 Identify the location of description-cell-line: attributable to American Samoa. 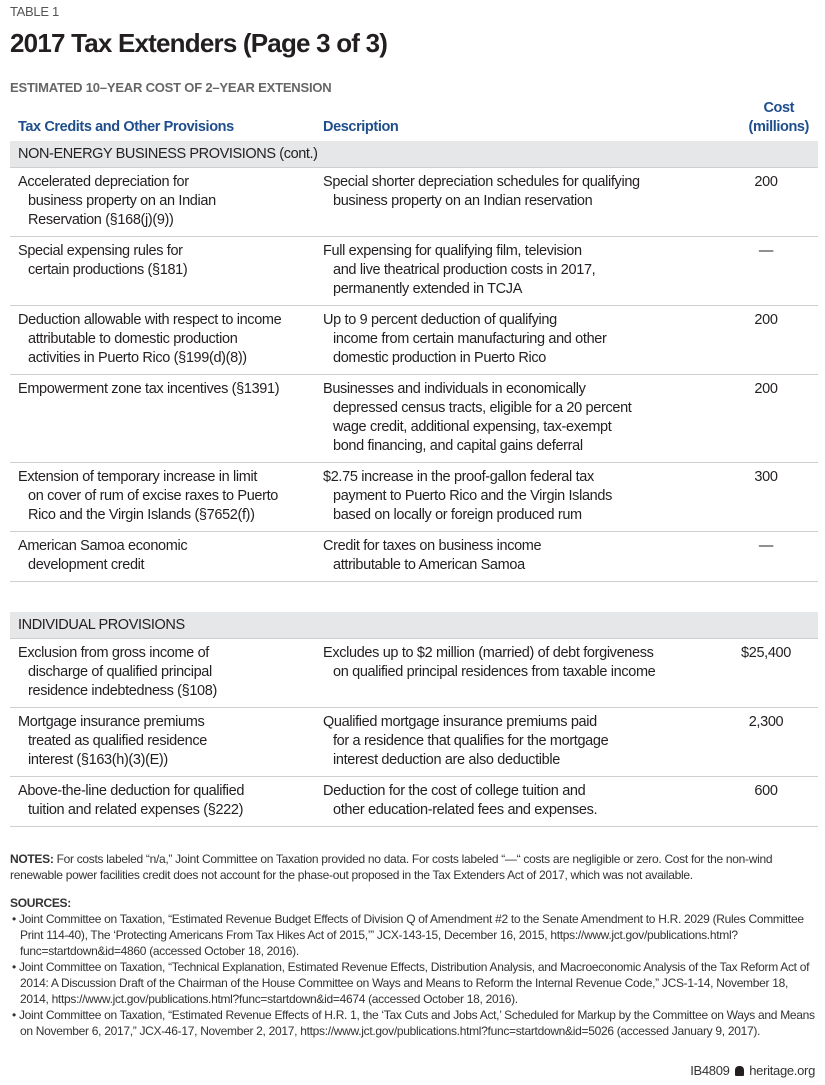
(429, 565).